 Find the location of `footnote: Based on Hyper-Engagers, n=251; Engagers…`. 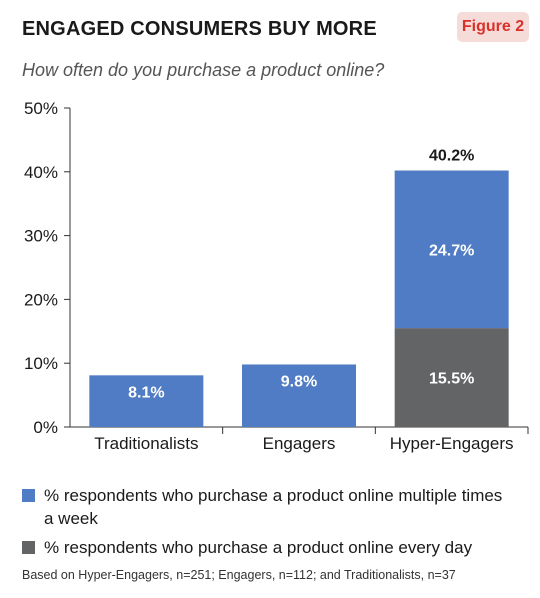

footnote: Based on Hyper-Engagers, n=251; Engagers… is located at coordinates (239, 575).